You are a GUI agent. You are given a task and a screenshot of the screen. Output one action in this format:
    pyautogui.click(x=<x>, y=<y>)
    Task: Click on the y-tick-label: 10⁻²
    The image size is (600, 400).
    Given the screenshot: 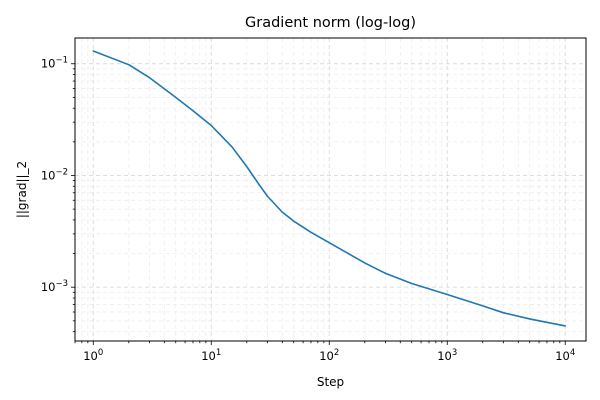 What is the action you would take?
    pyautogui.click(x=54, y=174)
    